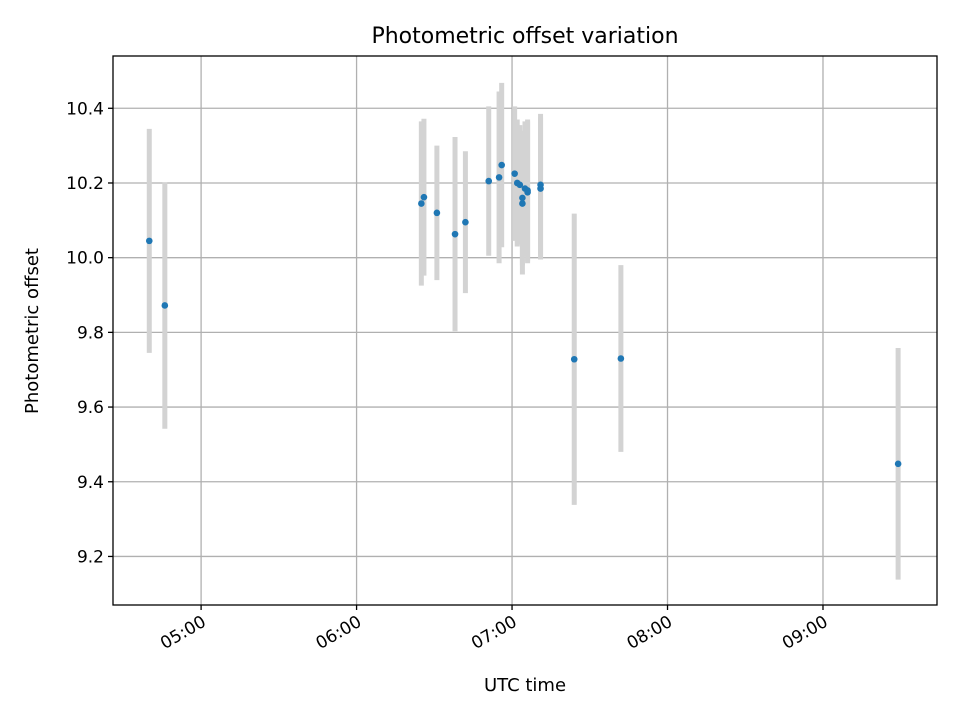  Describe the element at coordinates (85, 259) in the screenshot. I see `y-tick-label: 10.0` at that location.